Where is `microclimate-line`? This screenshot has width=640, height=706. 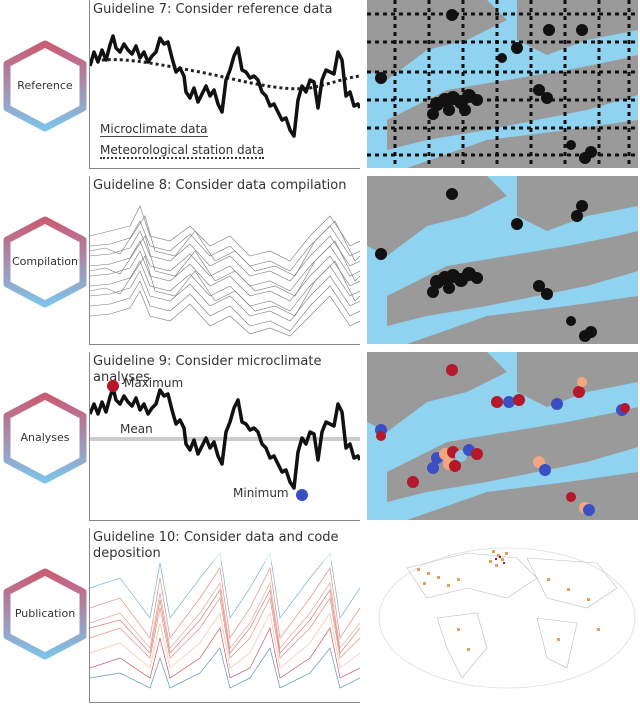
microclimate-line is located at coordinates (225, 438).